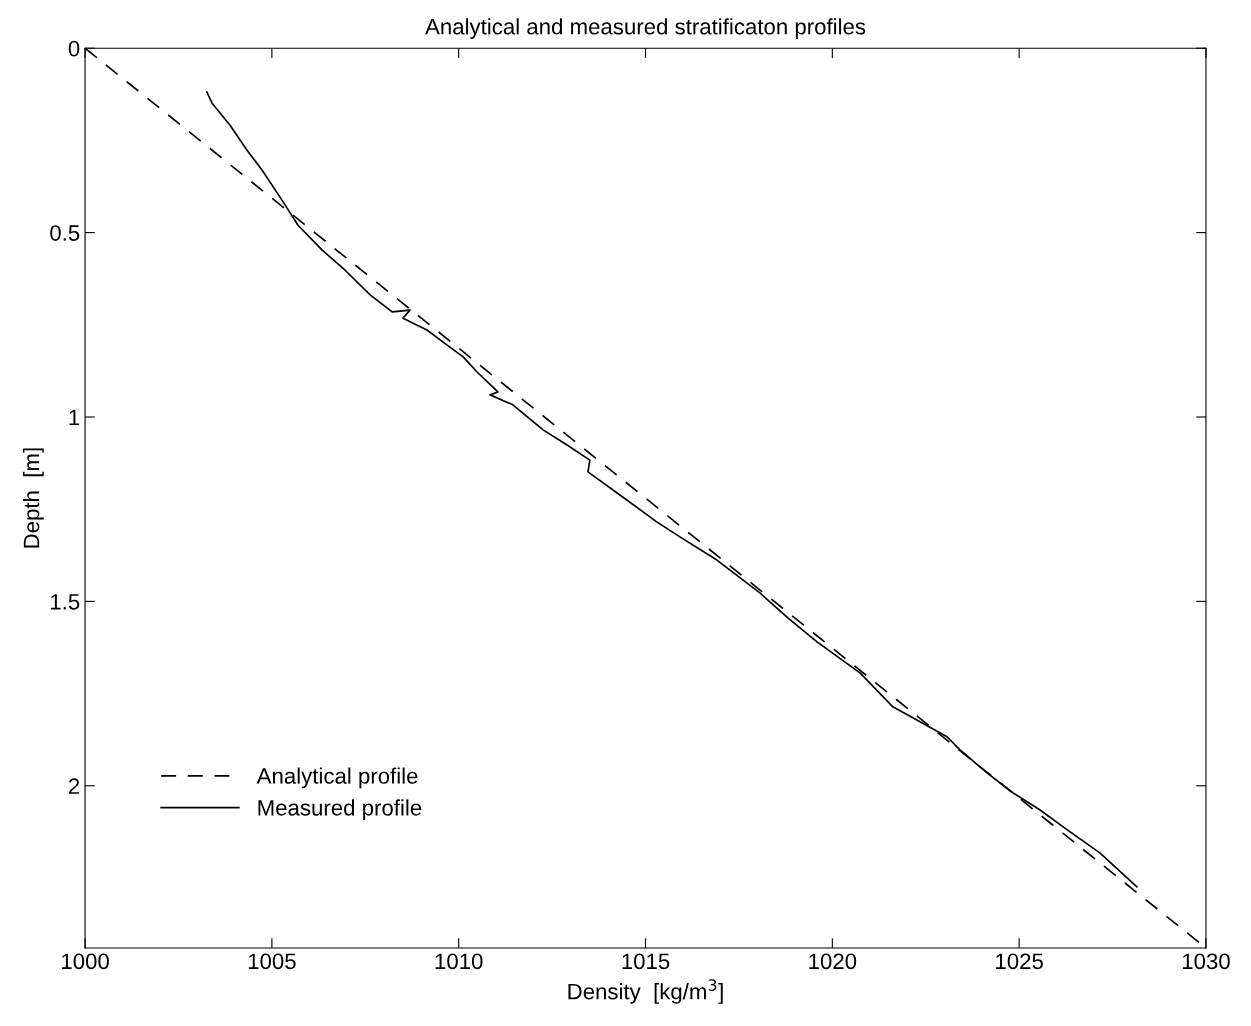 The height and width of the screenshot is (1026, 1251). I want to click on x-tick-label: 1020, so click(833, 961).